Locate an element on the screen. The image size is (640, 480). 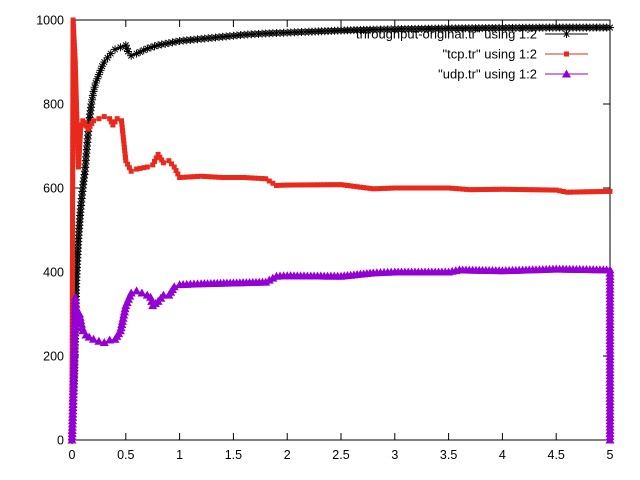
legend-label: "udp.tr" using 1:2 is located at coordinates (487, 74).